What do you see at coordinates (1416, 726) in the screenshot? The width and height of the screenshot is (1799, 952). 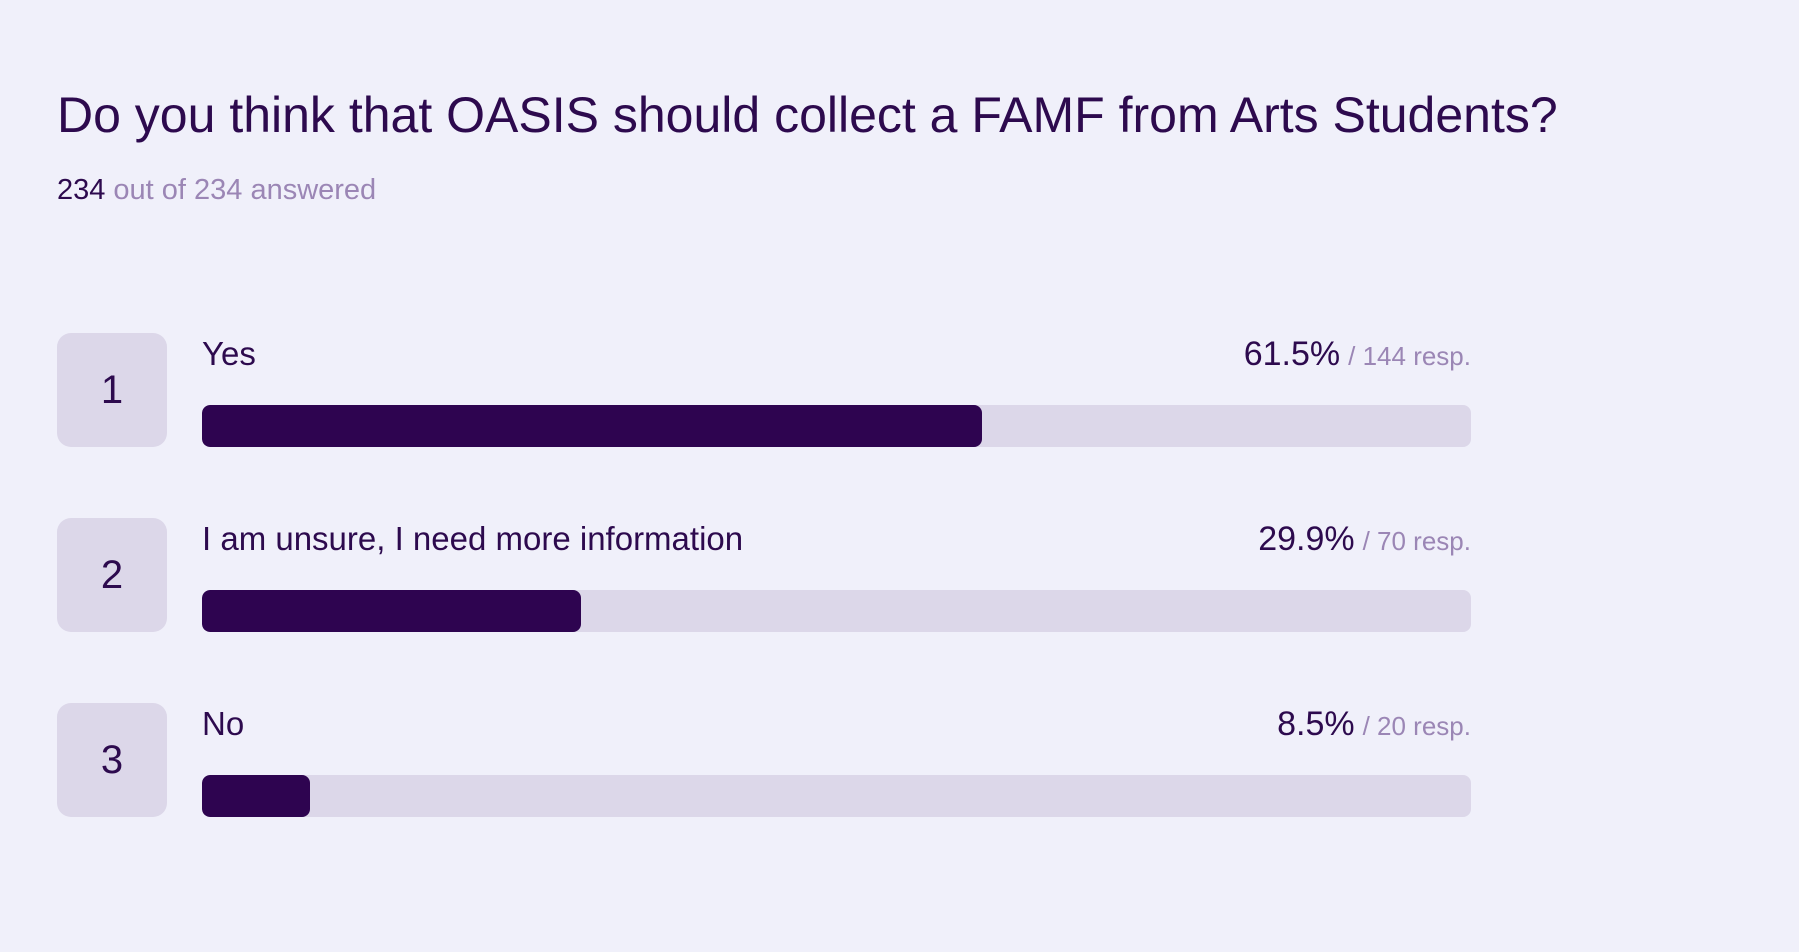 I see `option-responses: / 20 resp.` at bounding box center [1416, 726].